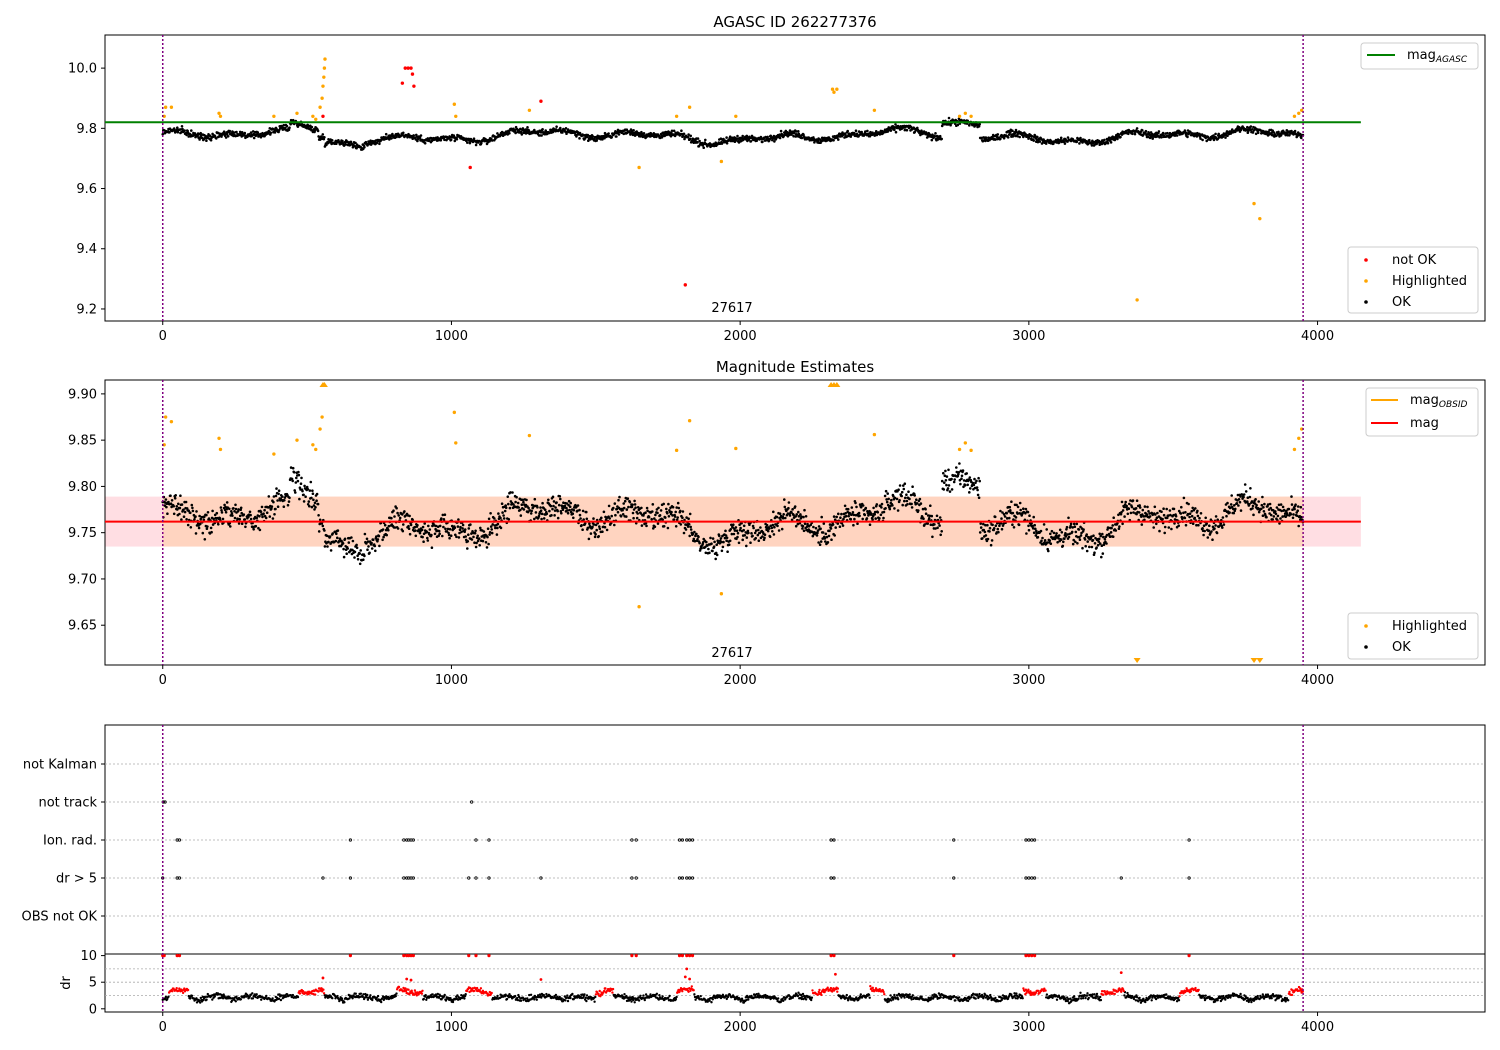 Image resolution: width=1500 pixels, height=1050 pixels. What do you see at coordinates (740, 336) in the screenshot?
I see `x-tick-label: 2000` at bounding box center [740, 336].